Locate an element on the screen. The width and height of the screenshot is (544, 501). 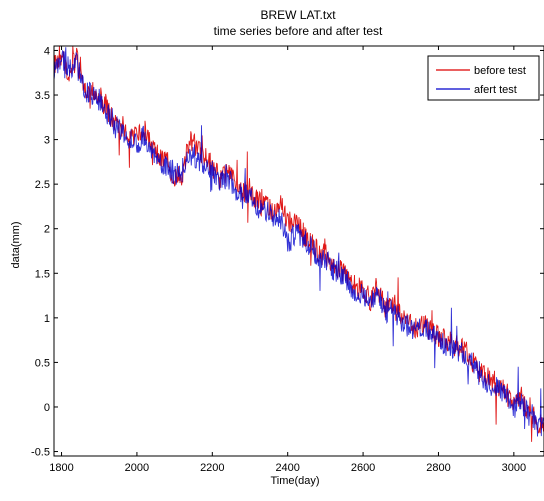
legend: before test afert test is located at coordinates (483, 78).